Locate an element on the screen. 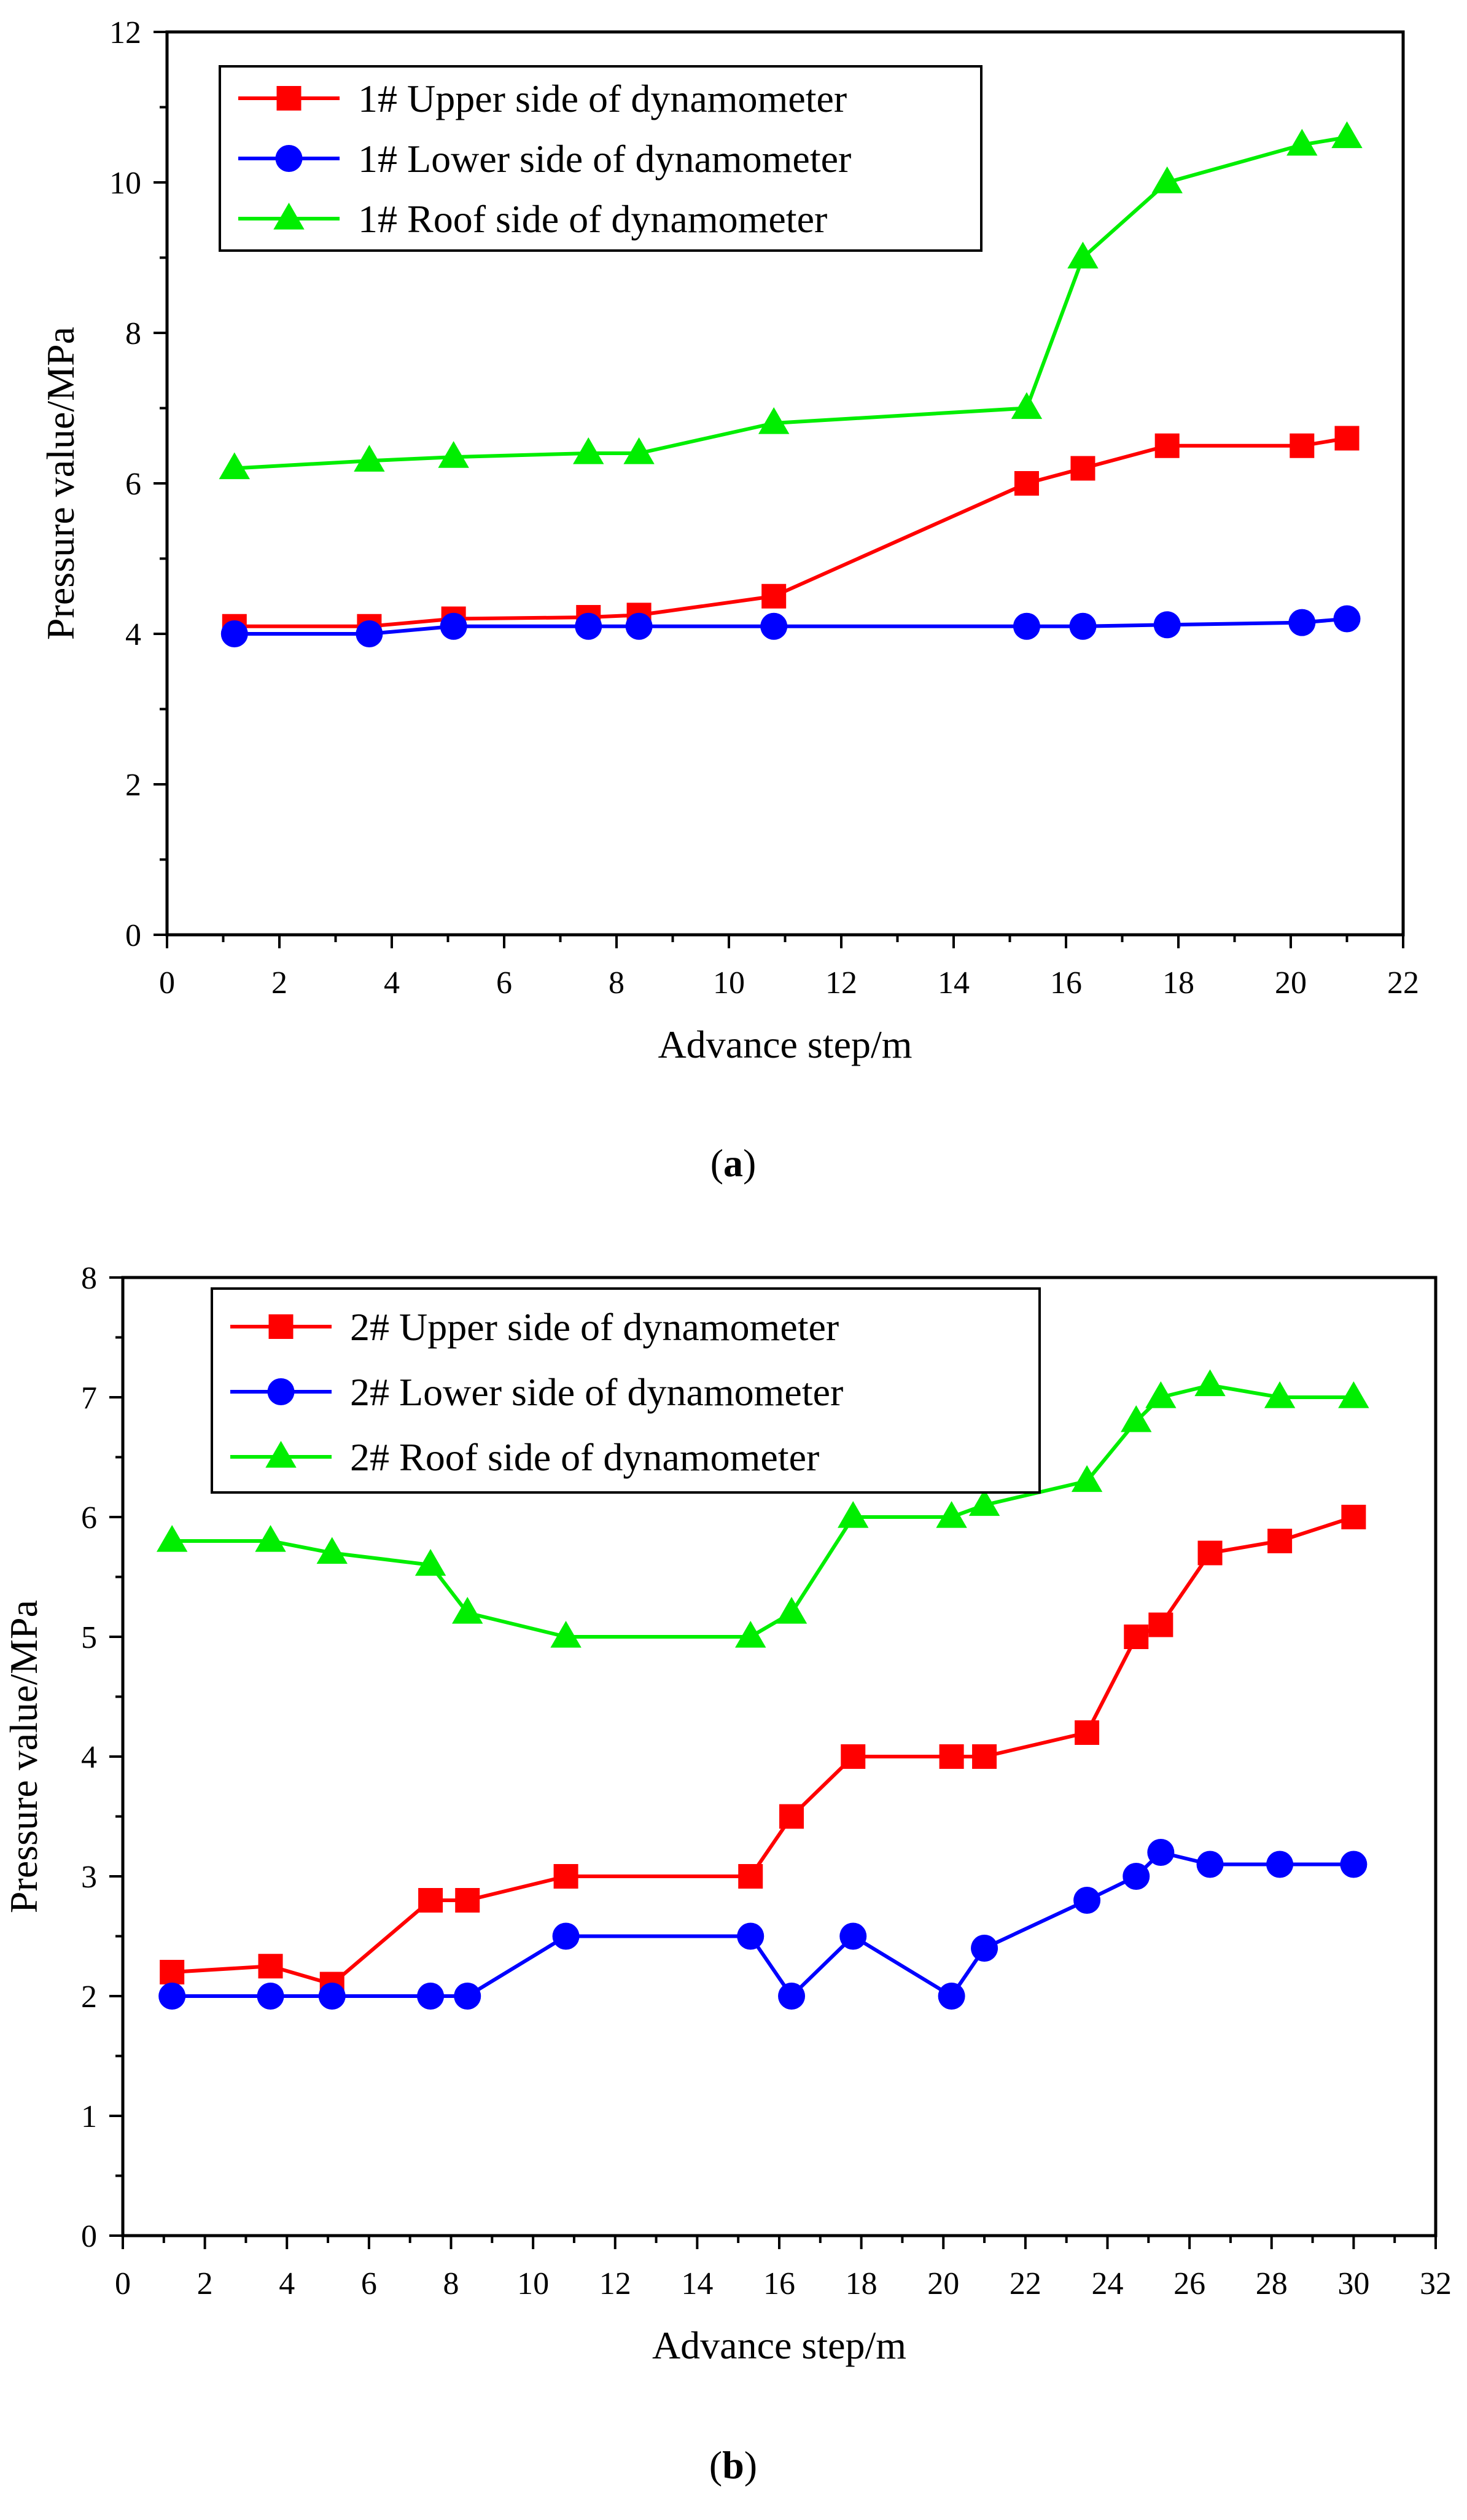 This screenshot has height=2520, width=1467. y-axis-title: Pressure value/MPa is located at coordinates (23, 1756).